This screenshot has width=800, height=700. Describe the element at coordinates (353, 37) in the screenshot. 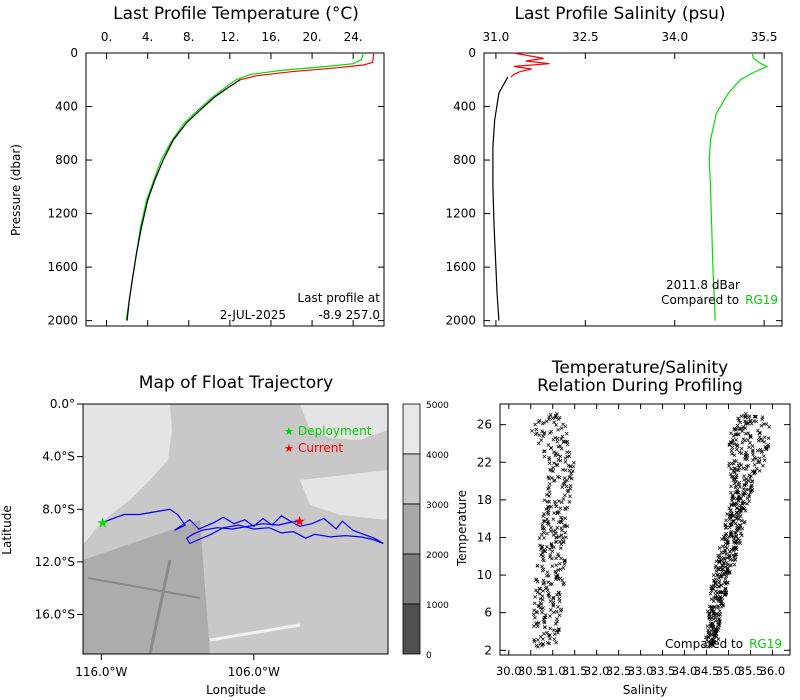

I see `temperature-x-tick-label: 24.` at that location.